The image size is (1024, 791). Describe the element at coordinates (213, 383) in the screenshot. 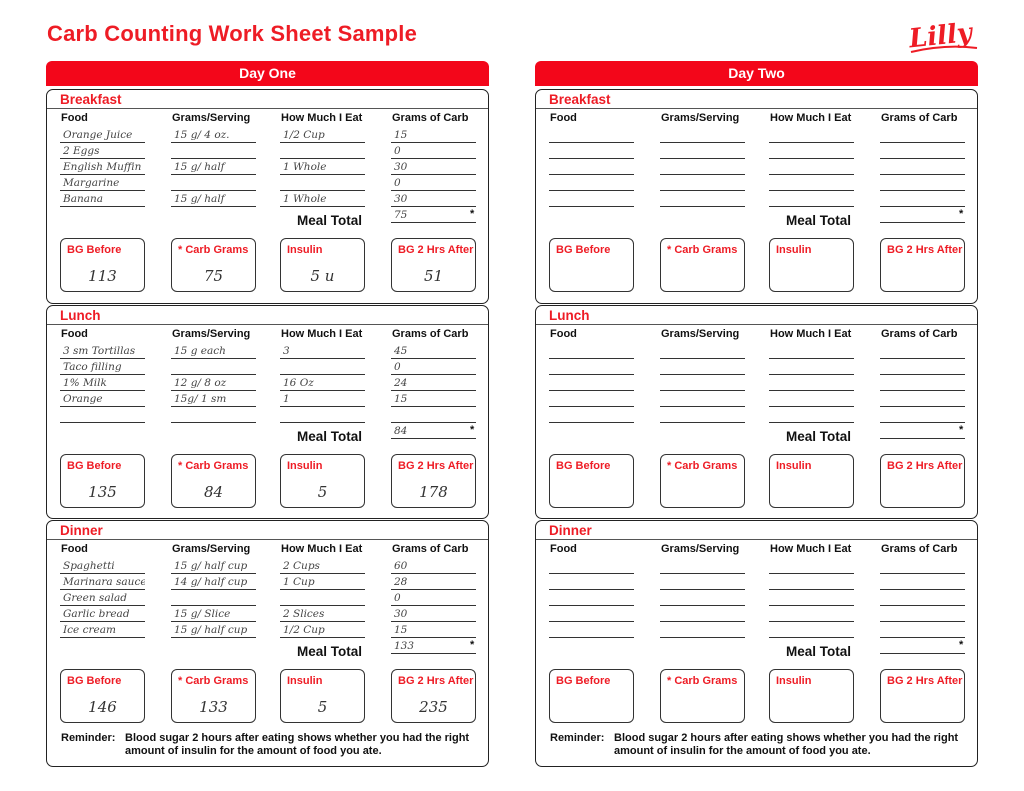

I see `grams-serving-field: 12 g/ 8 oz` at that location.